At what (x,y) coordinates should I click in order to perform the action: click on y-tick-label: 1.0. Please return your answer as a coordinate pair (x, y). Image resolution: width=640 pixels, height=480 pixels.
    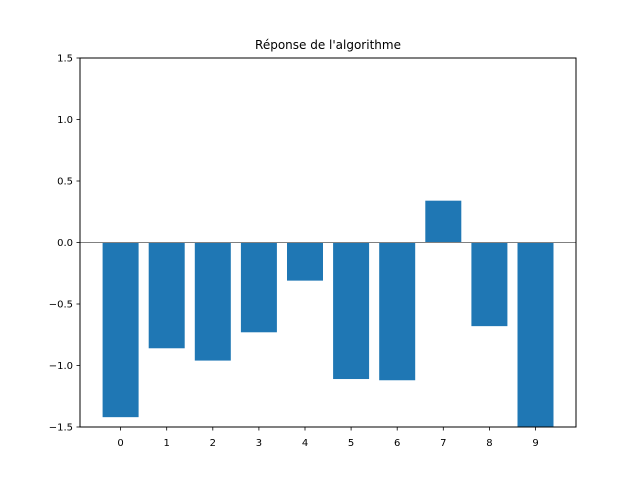
    Looking at the image, I should click on (65, 120).